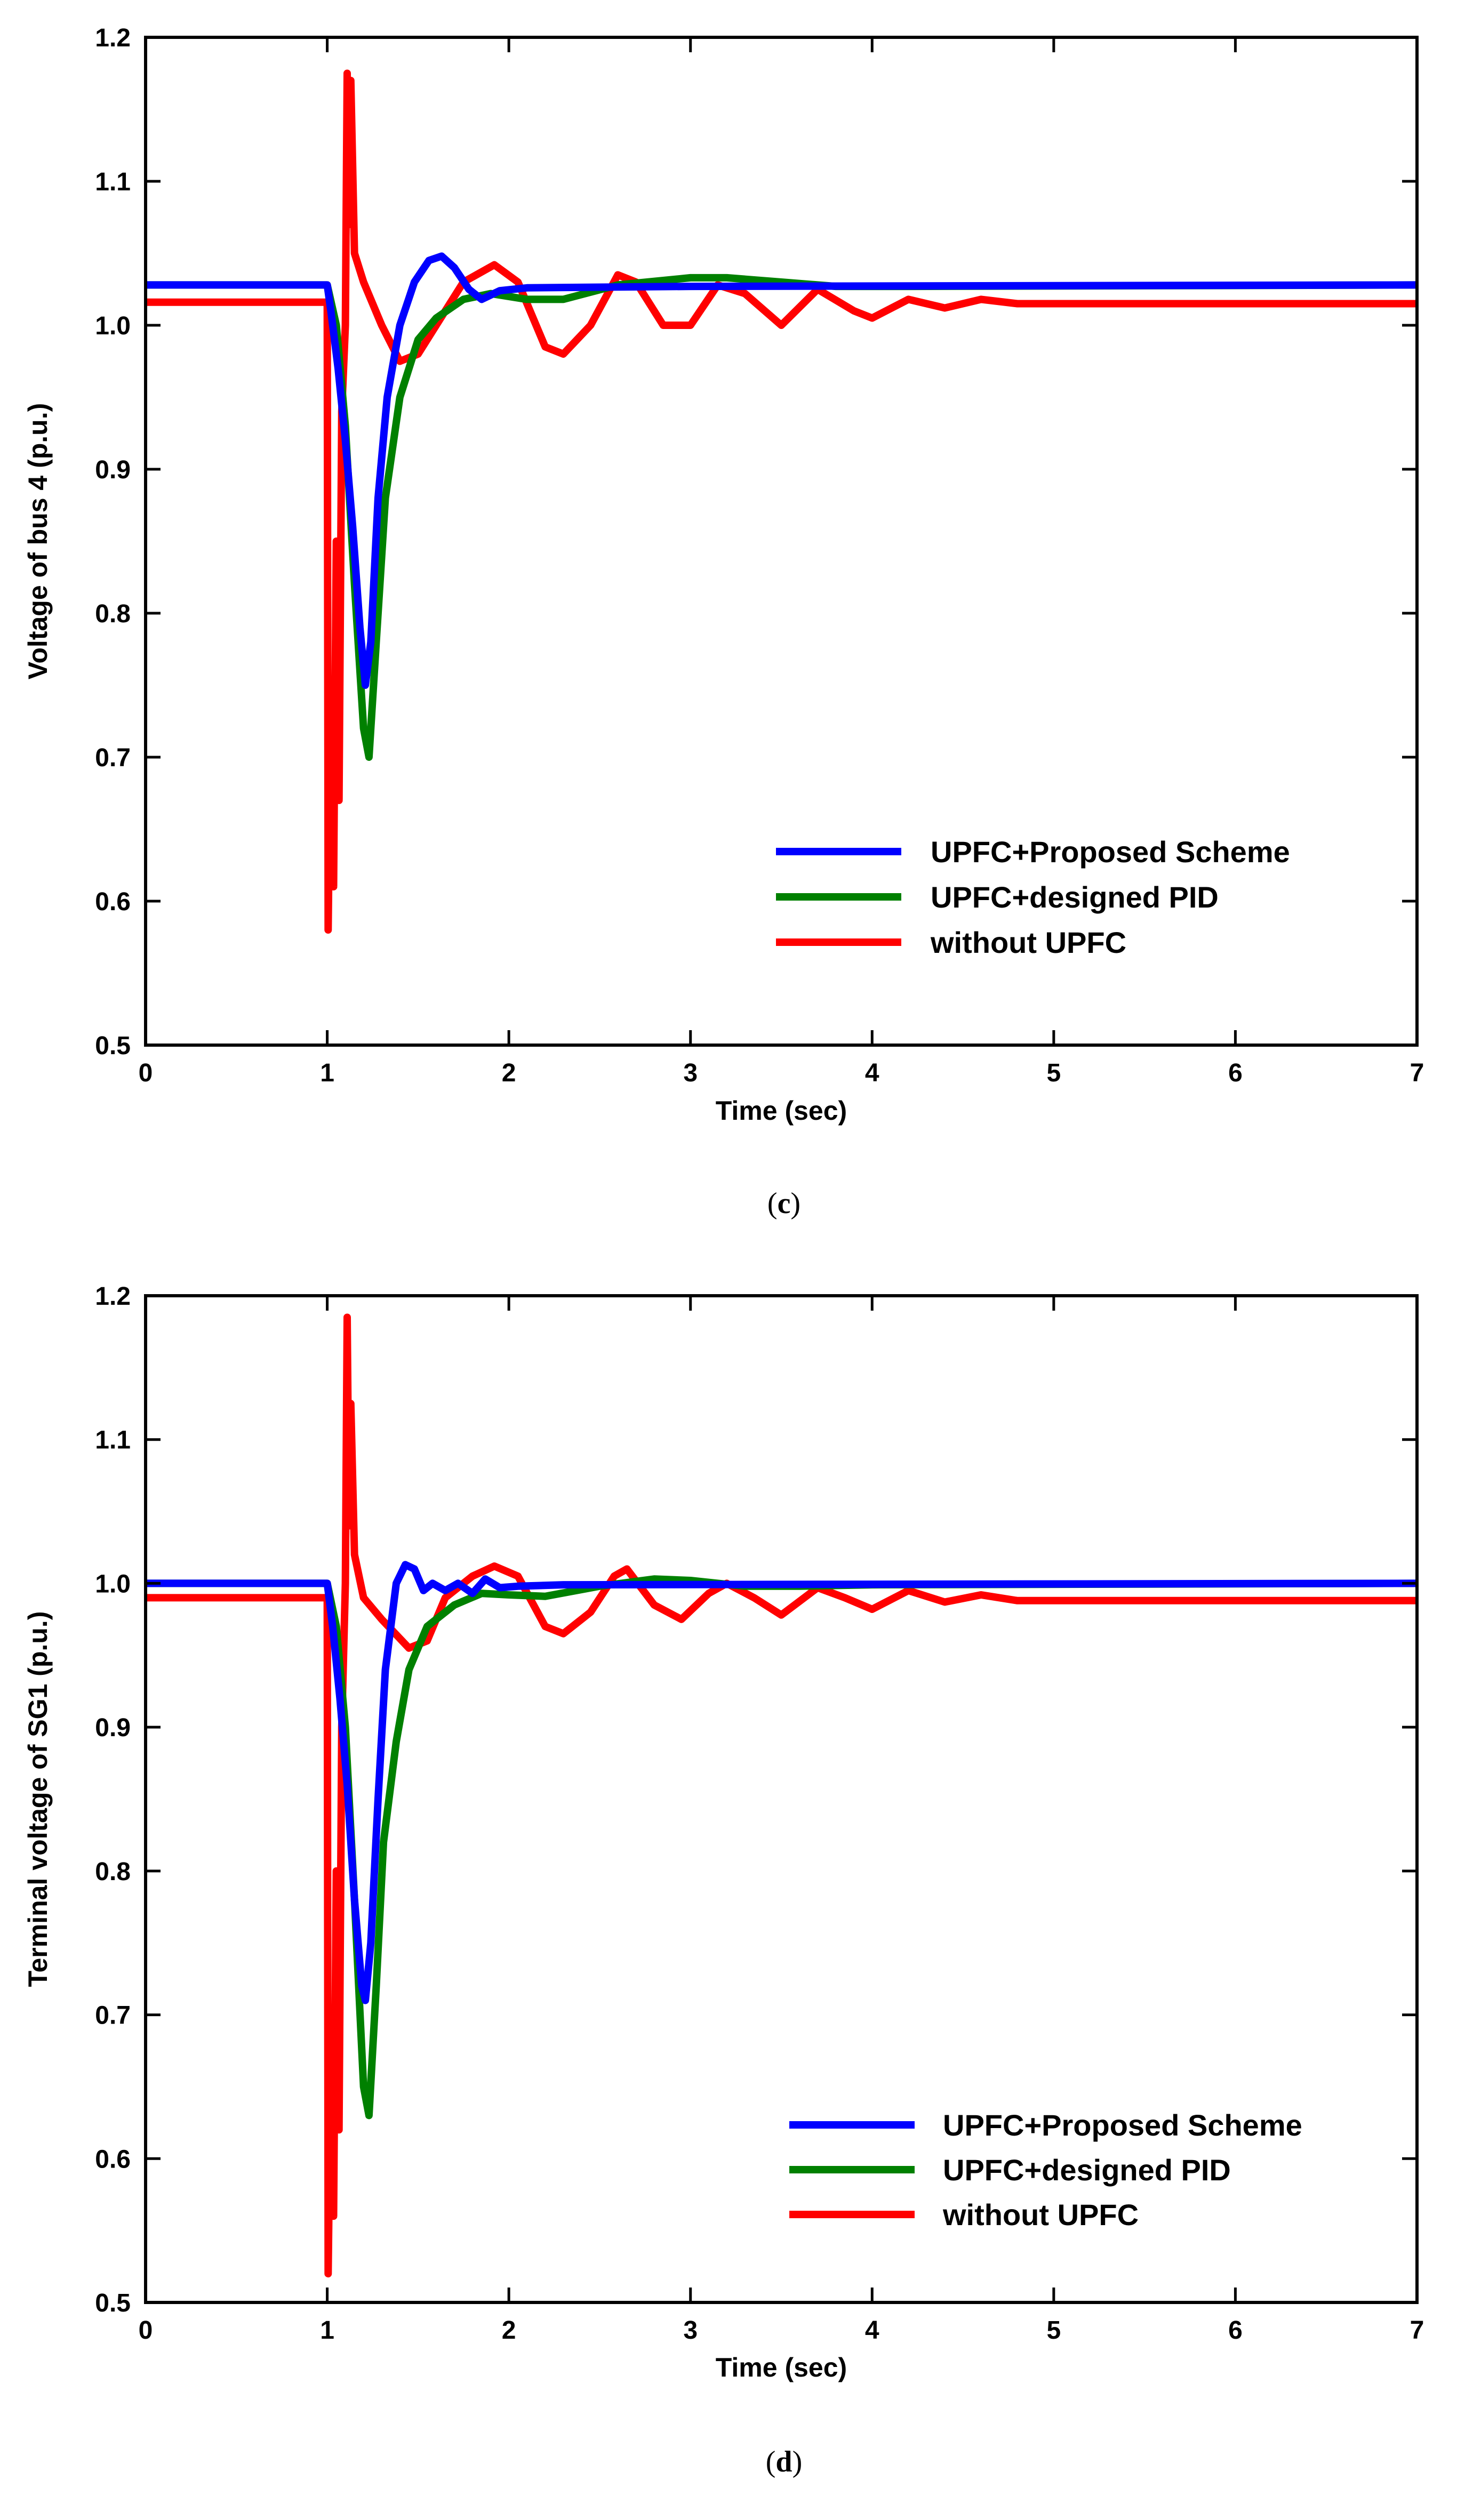 The image size is (1457, 2520). What do you see at coordinates (38, 541) in the screenshot?
I see `y-axis-label: Voltage of bus 4 (p.u.)` at bounding box center [38, 541].